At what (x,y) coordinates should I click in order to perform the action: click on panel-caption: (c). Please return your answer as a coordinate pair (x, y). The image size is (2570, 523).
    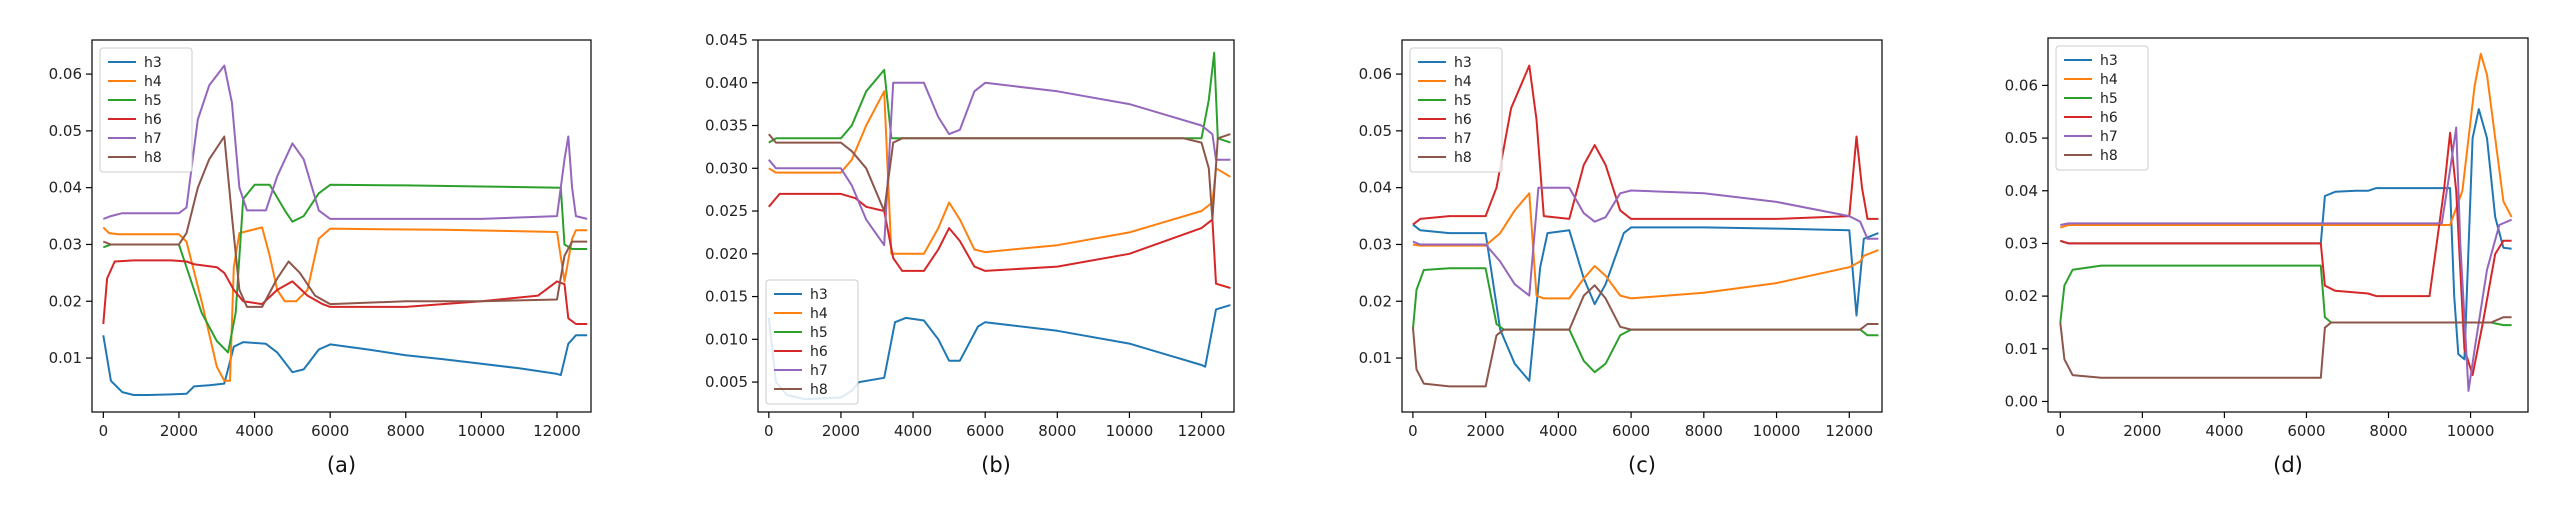
    Looking at the image, I should click on (1642, 465).